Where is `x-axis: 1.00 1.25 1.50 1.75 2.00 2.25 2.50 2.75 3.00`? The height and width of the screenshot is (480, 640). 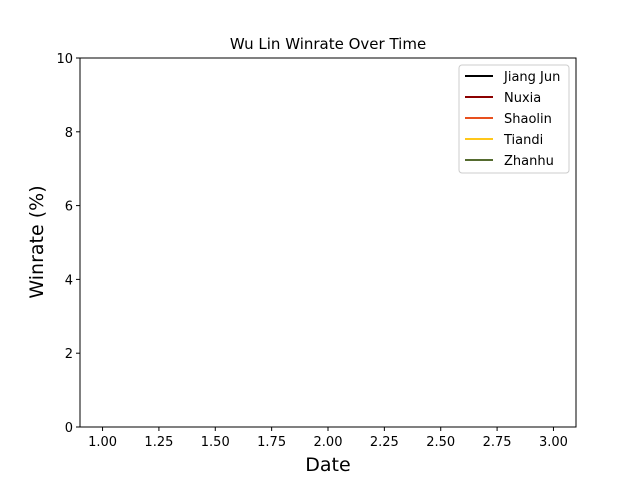
x-axis: 1.00 1.25 1.50 1.75 2.00 2.25 2.50 2.75 3.00 is located at coordinates (328, 438).